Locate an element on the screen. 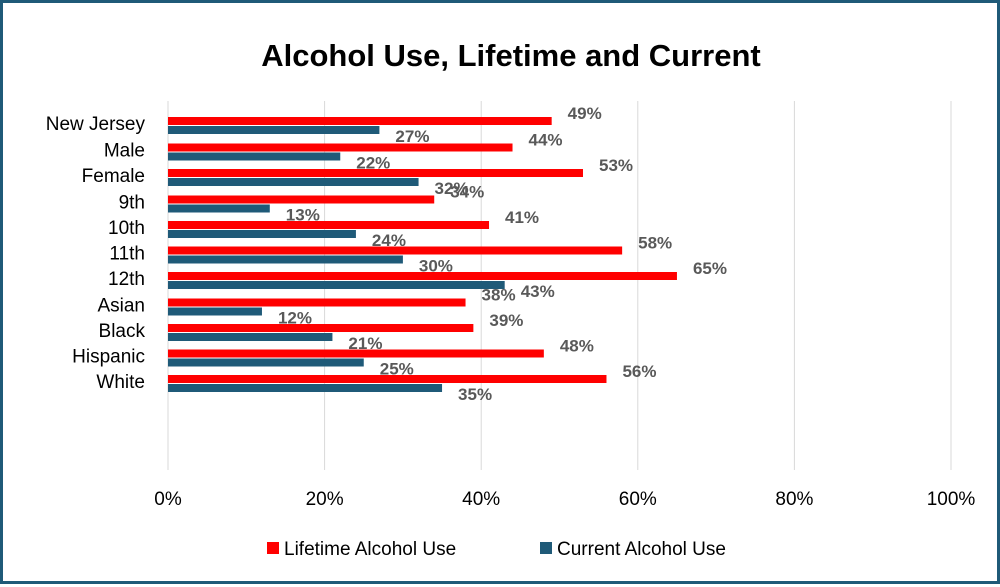 The image size is (1000, 587). legend-swatch-current is located at coordinates (546, 548).